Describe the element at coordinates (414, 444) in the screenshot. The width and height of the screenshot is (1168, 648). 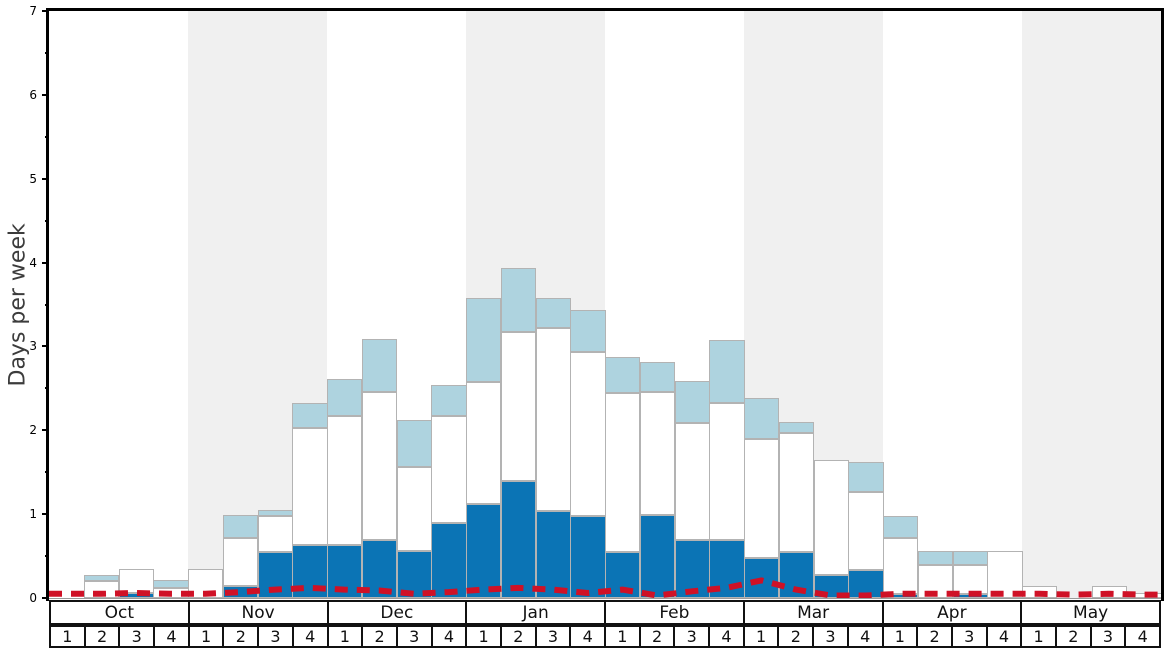
I see `bar-dec-3-light-blue` at that location.